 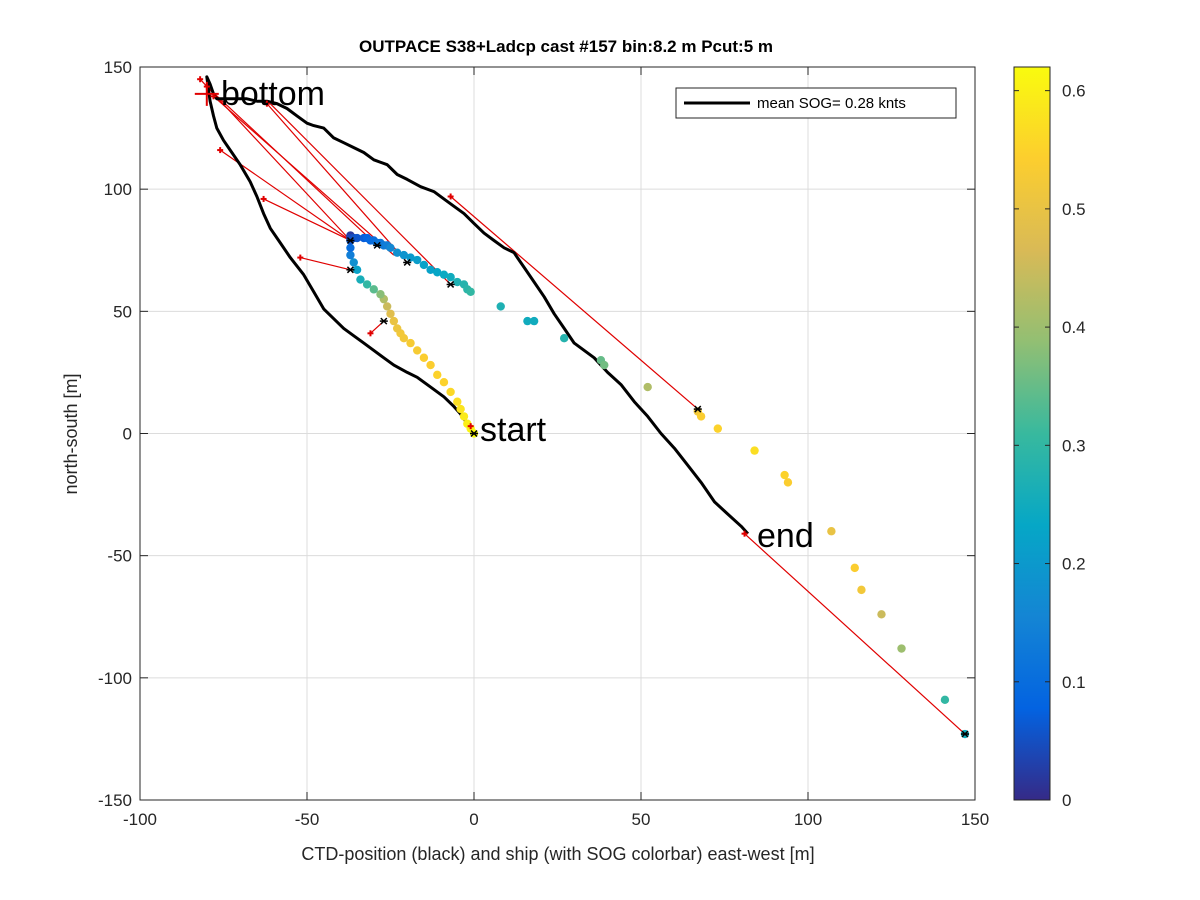 I want to click on annotation-start: start, so click(x=513, y=430).